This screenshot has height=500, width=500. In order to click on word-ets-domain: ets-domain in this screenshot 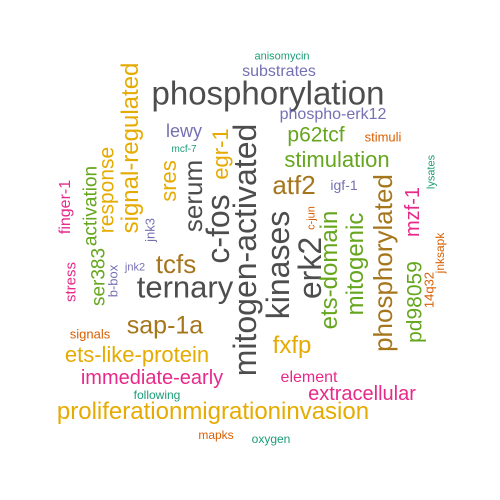, I will do `click(329, 270)`.